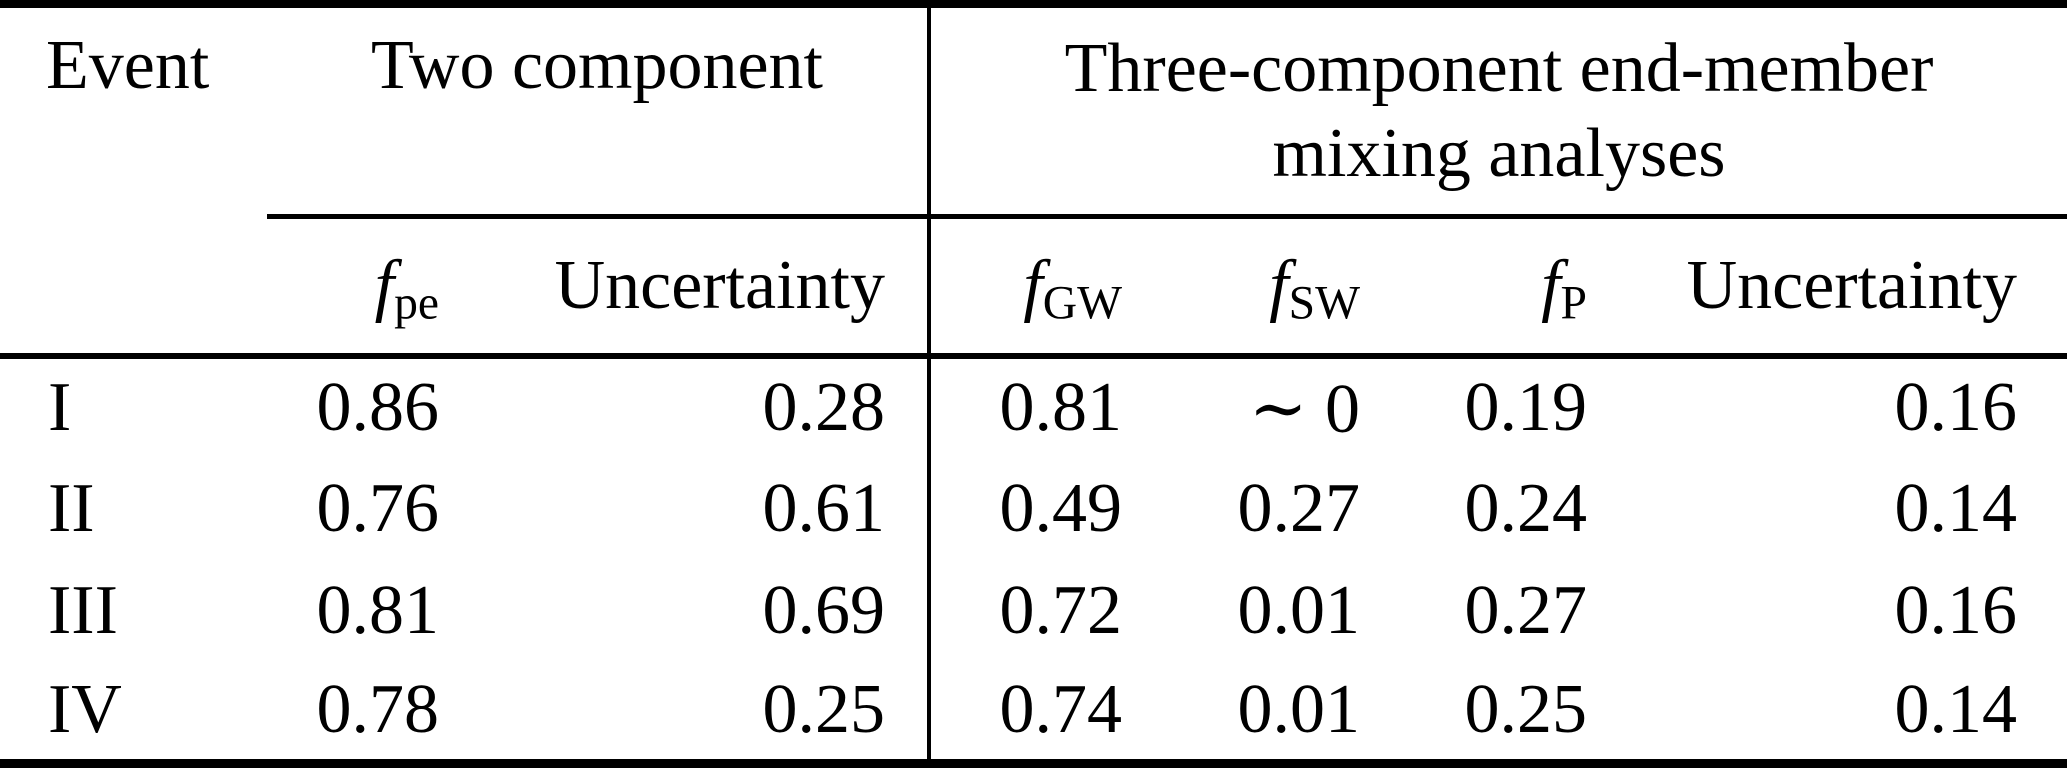 The width and height of the screenshot is (2067, 768). Describe the element at coordinates (378, 408) in the screenshot. I see `f-pe-cell: 0.86` at that location.